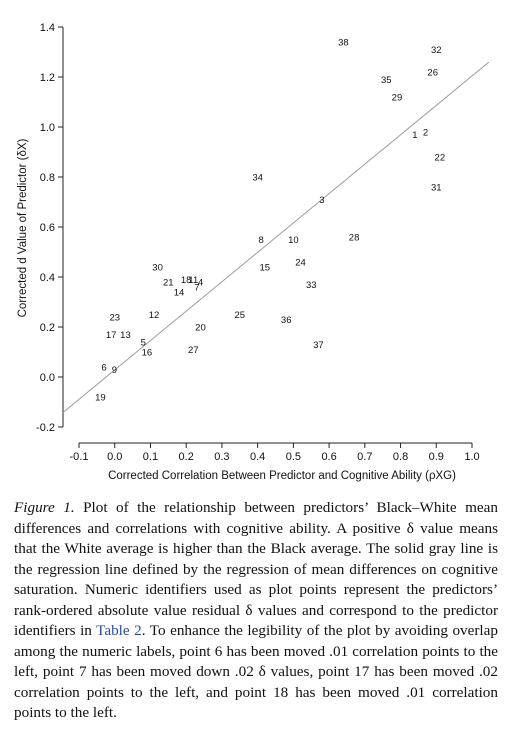 This screenshot has width=511, height=730. Describe the element at coordinates (45, 428) in the screenshot. I see `y-tick-label: -0.2` at that location.